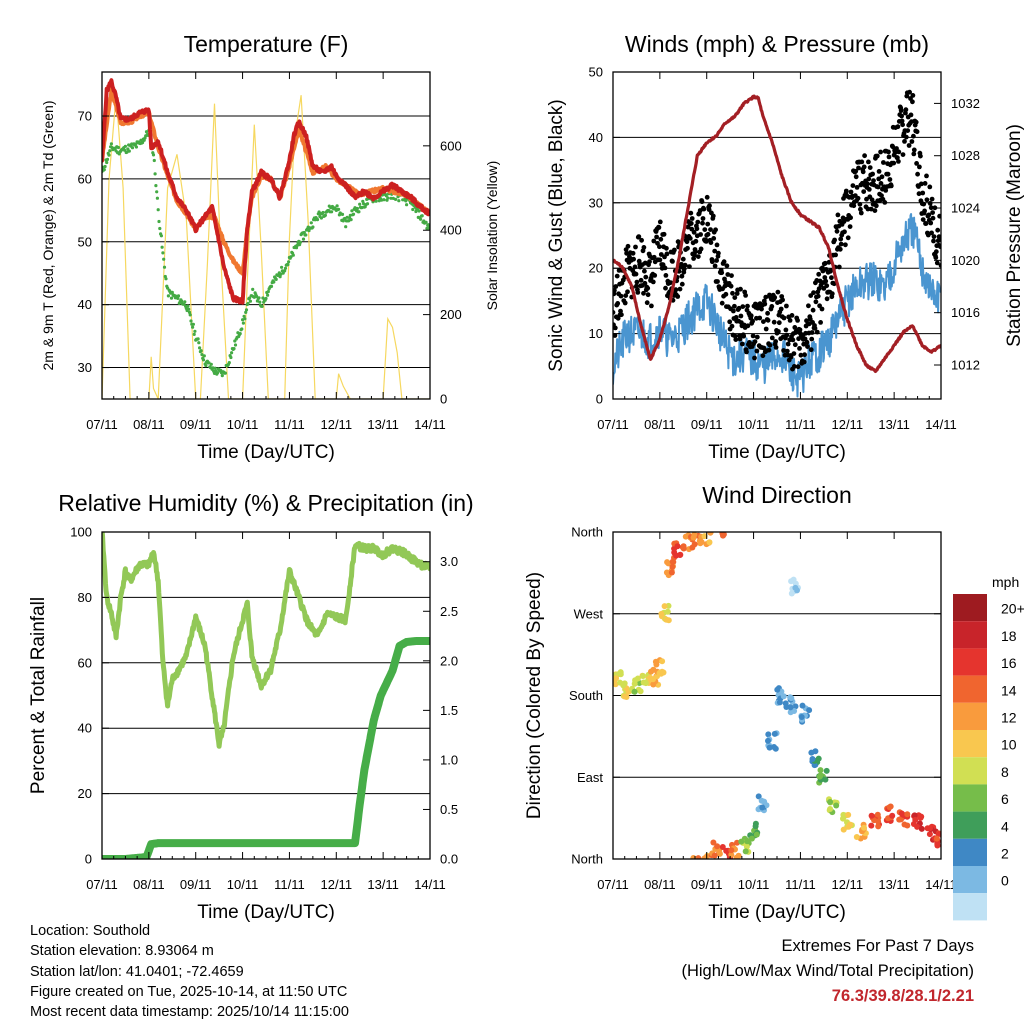  I want to click on y-tick-label: East, so click(590, 777).